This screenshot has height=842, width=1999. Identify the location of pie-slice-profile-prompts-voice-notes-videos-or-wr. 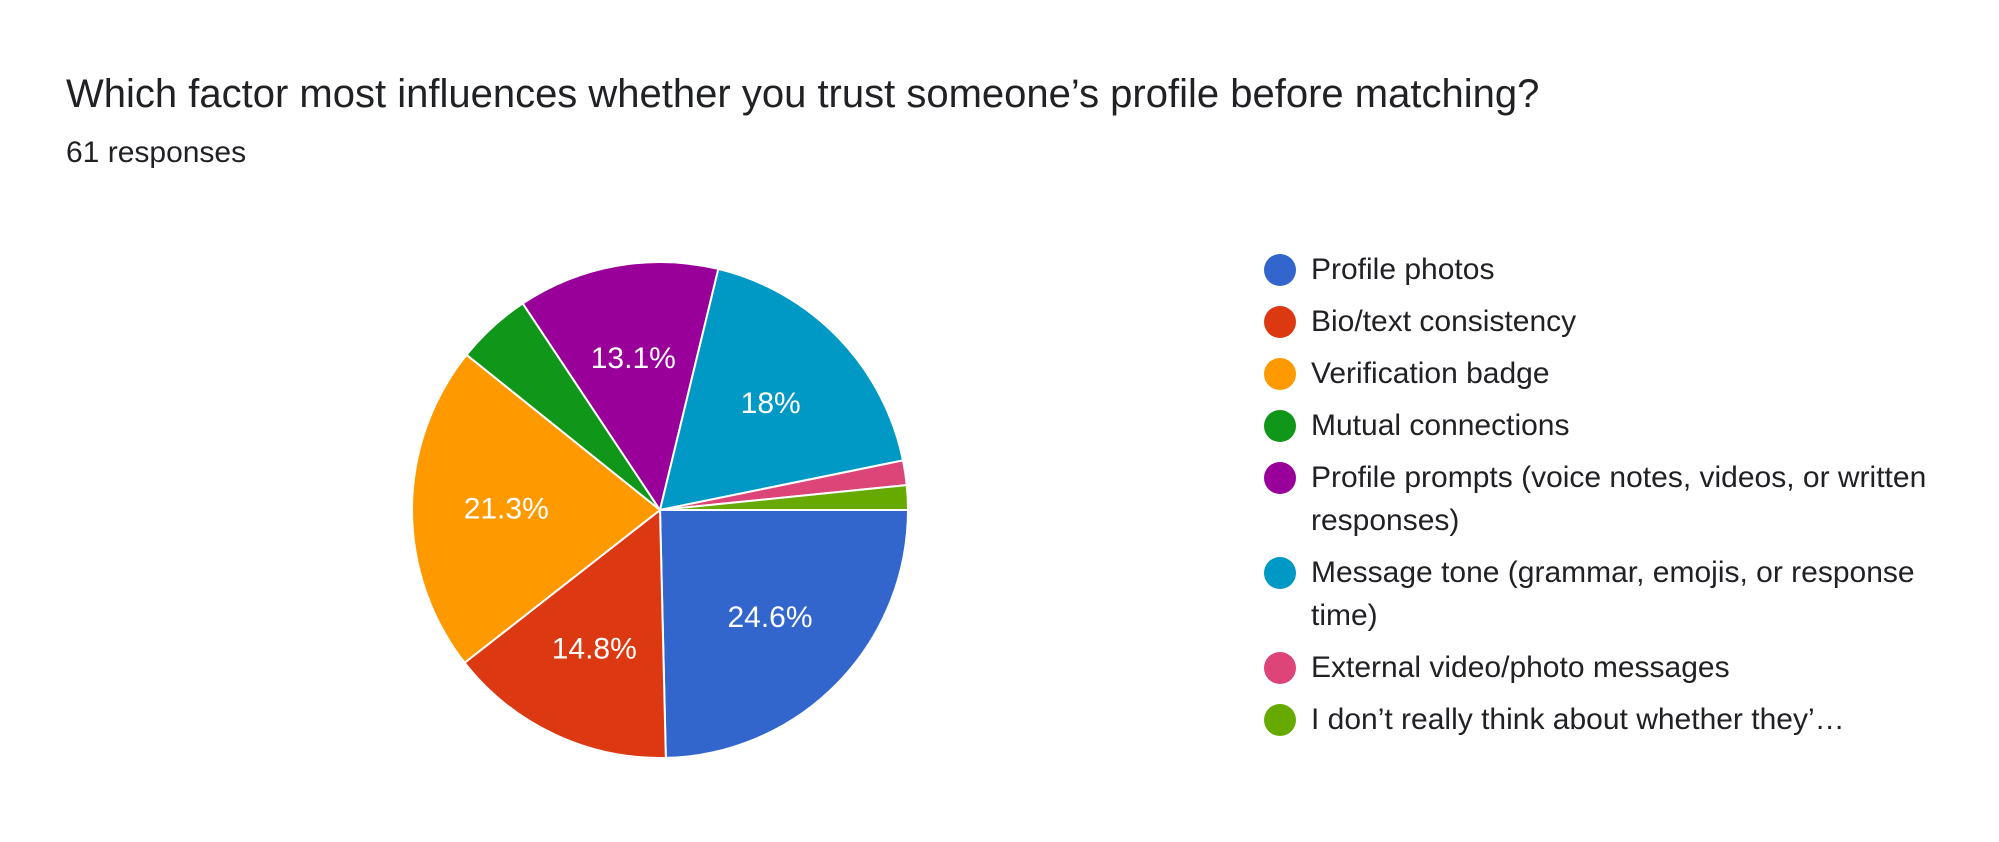
(620, 387).